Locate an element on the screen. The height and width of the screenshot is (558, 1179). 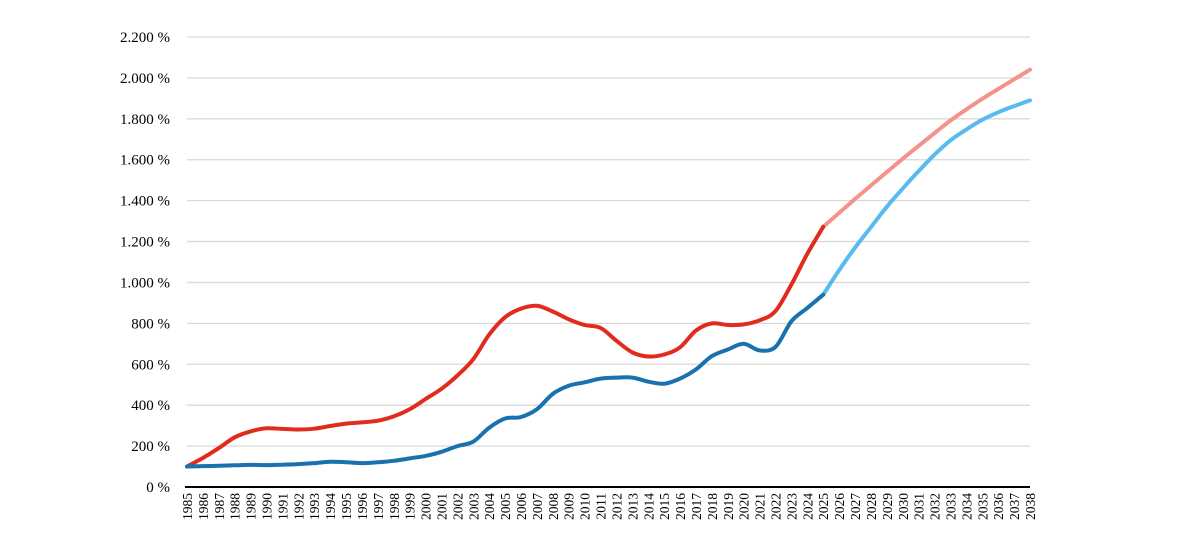
x-axis-tick-label: 1994 is located at coordinates (330, 506).